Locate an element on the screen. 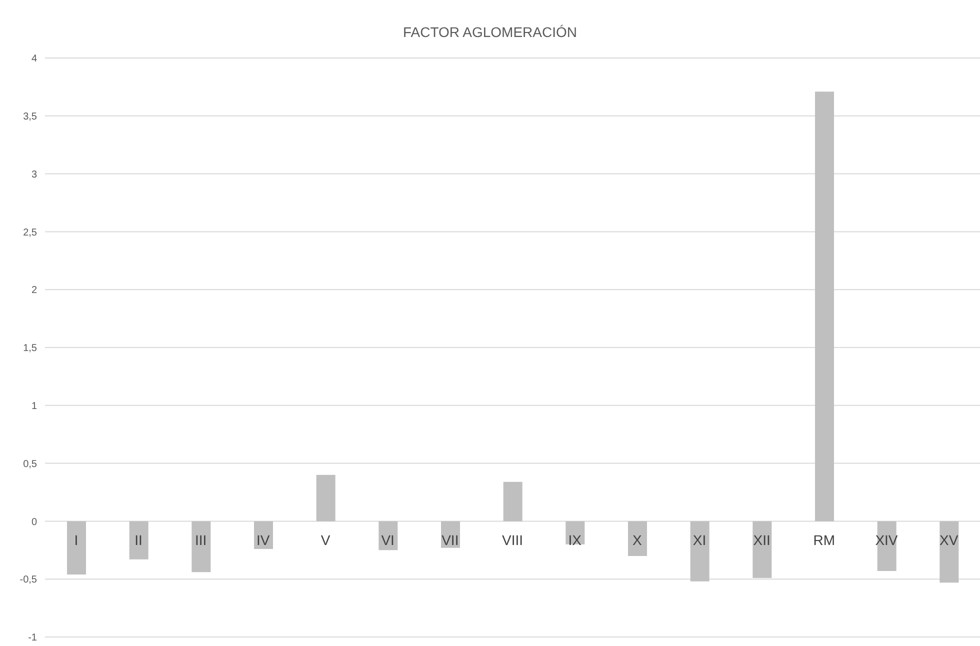 The width and height of the screenshot is (980, 646). y-tick-label: 2 is located at coordinates (34, 290).